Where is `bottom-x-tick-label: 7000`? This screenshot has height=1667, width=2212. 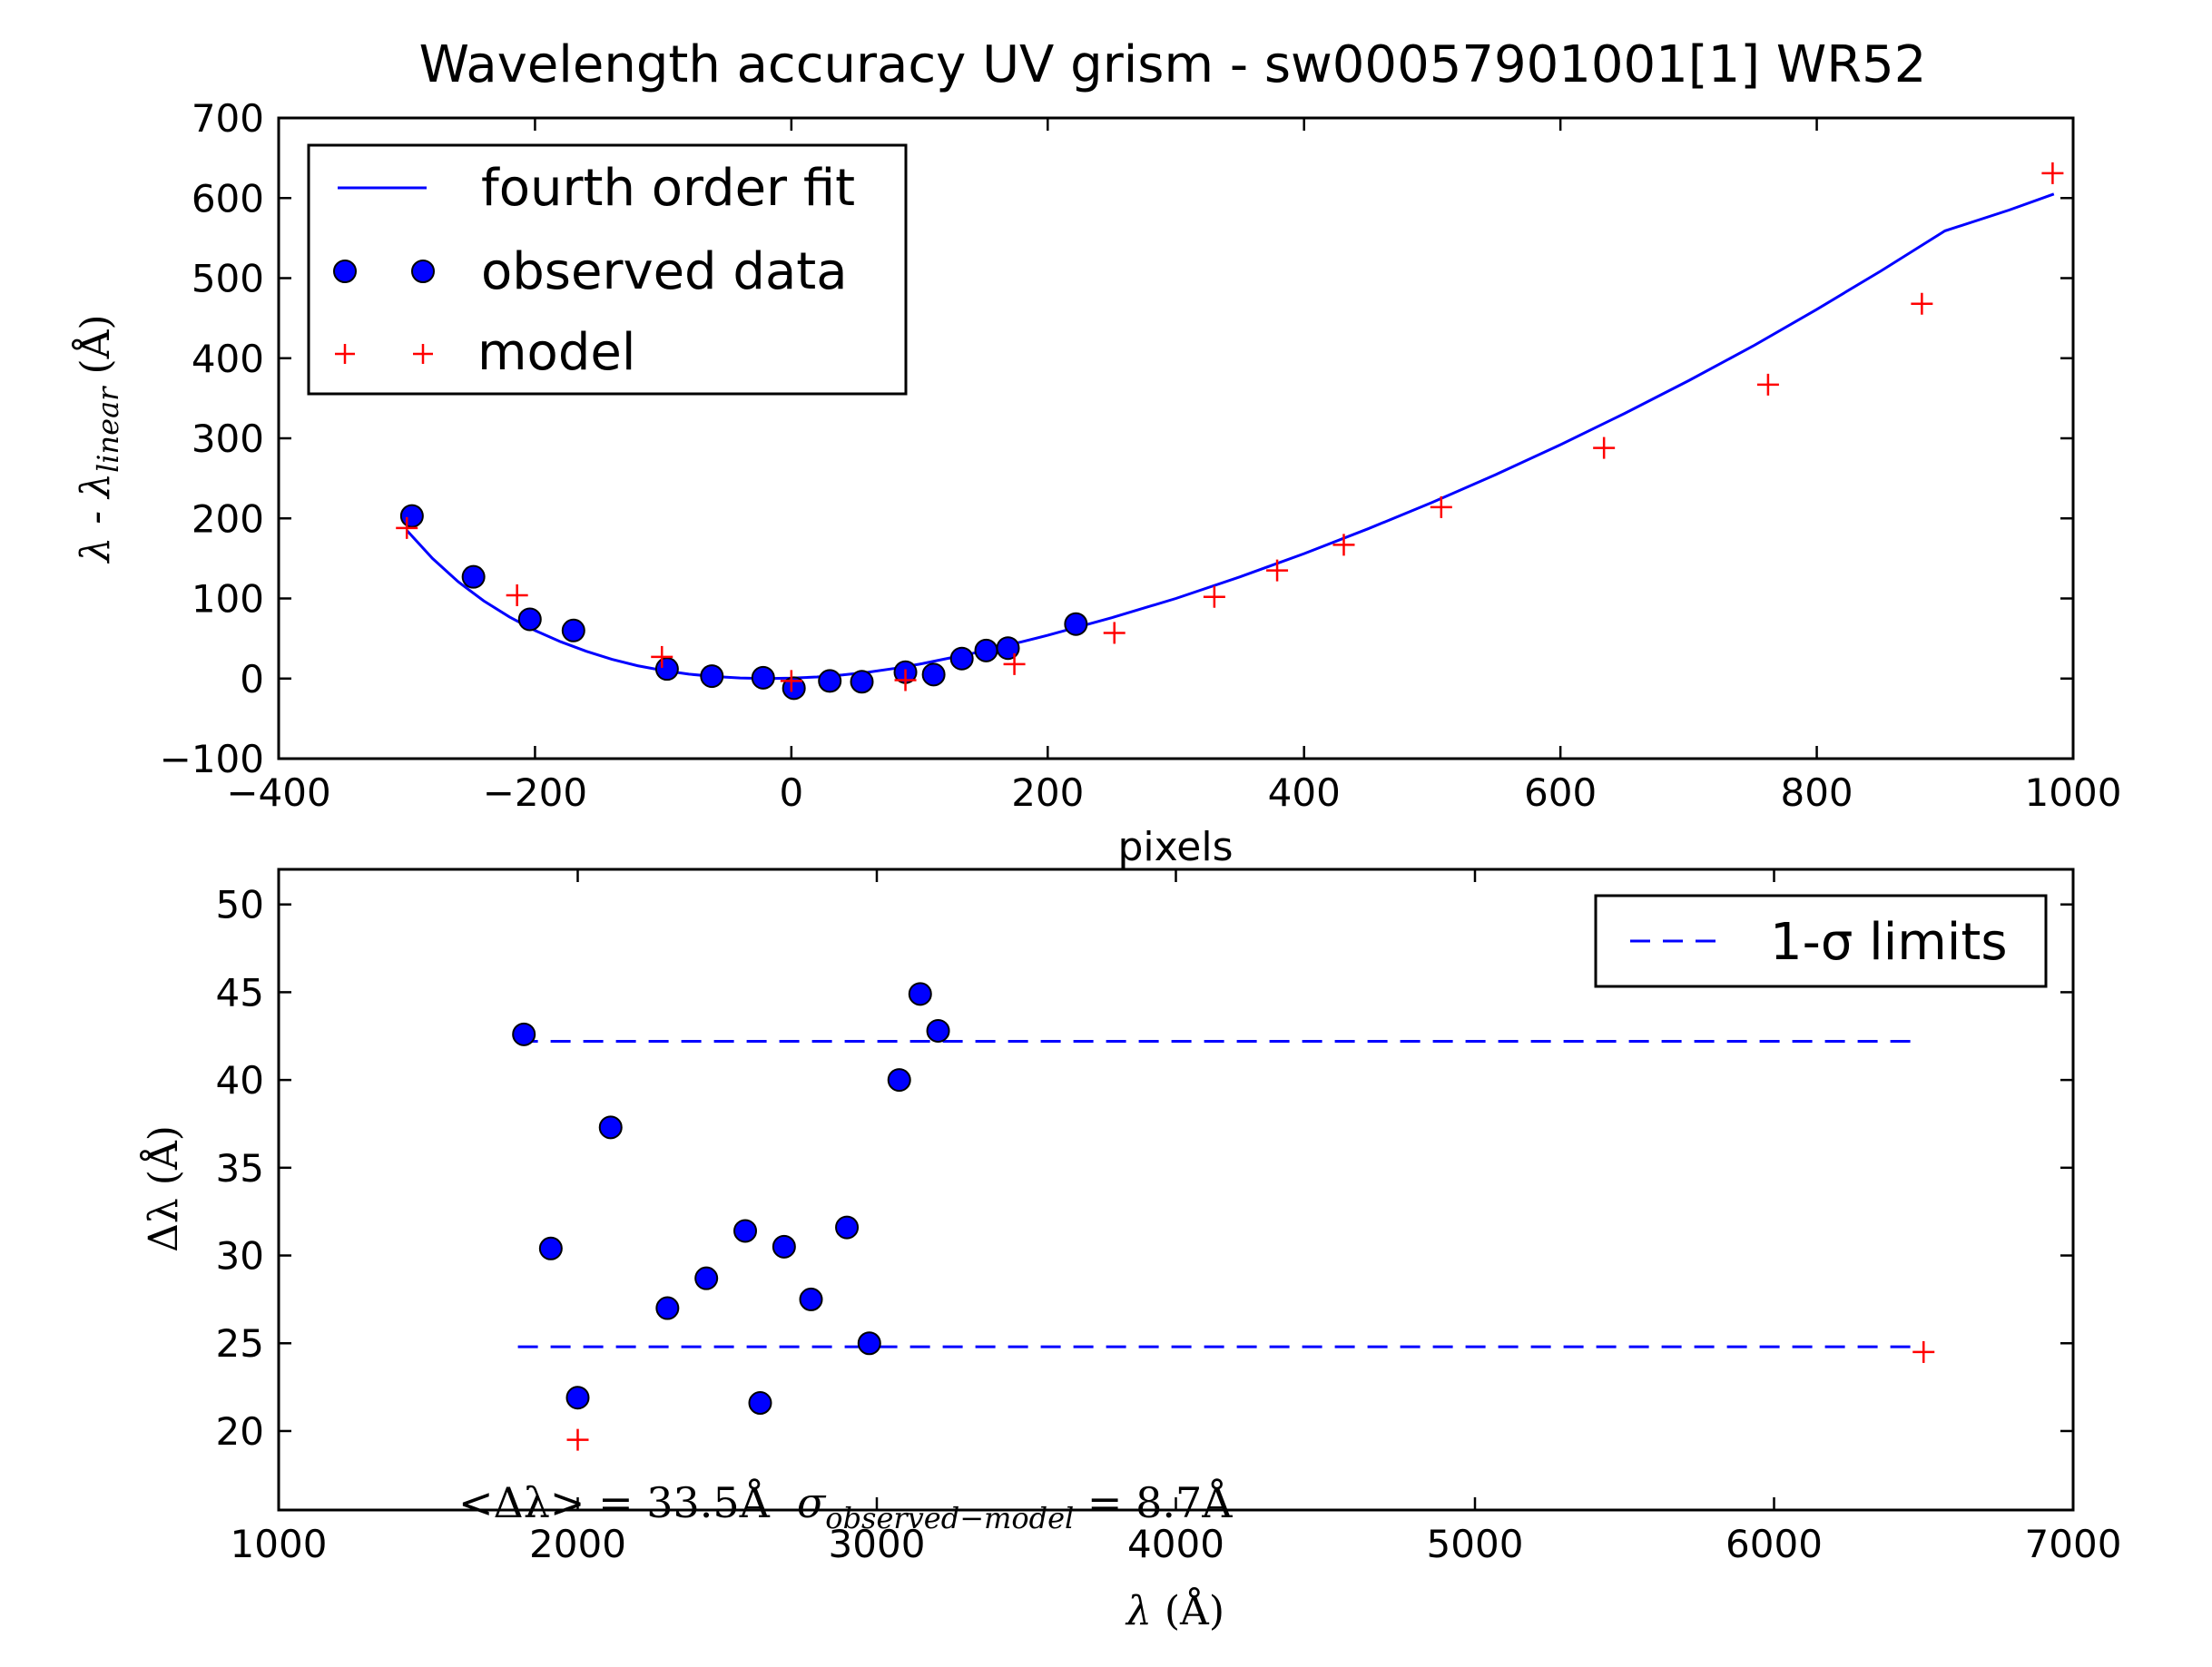 bottom-x-tick-label: 7000 is located at coordinates (2073, 1544).